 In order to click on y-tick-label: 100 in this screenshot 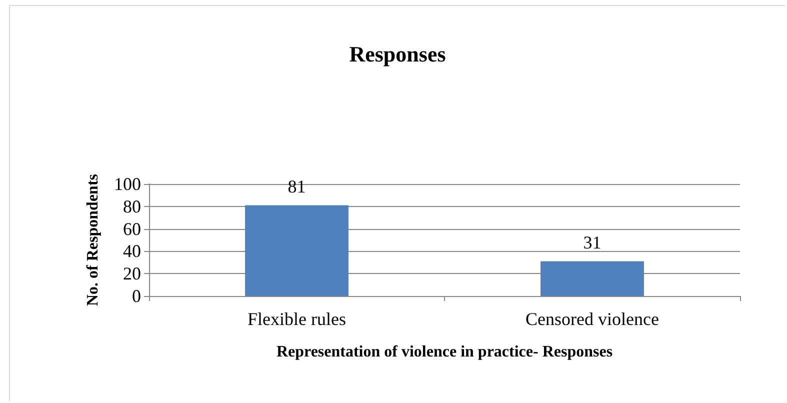, I will do `click(127, 184)`.